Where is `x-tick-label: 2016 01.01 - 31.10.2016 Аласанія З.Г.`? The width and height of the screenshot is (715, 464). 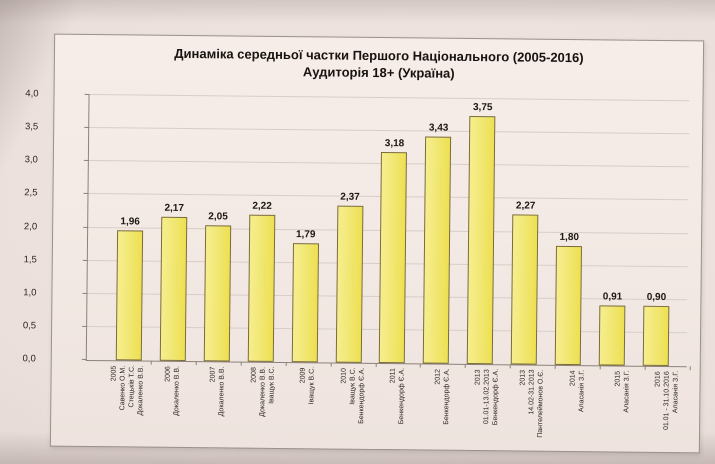 x-tick-label: 2016 01.01 - 31.10.2016 Аласанія З.Г. is located at coordinates (667, 400).